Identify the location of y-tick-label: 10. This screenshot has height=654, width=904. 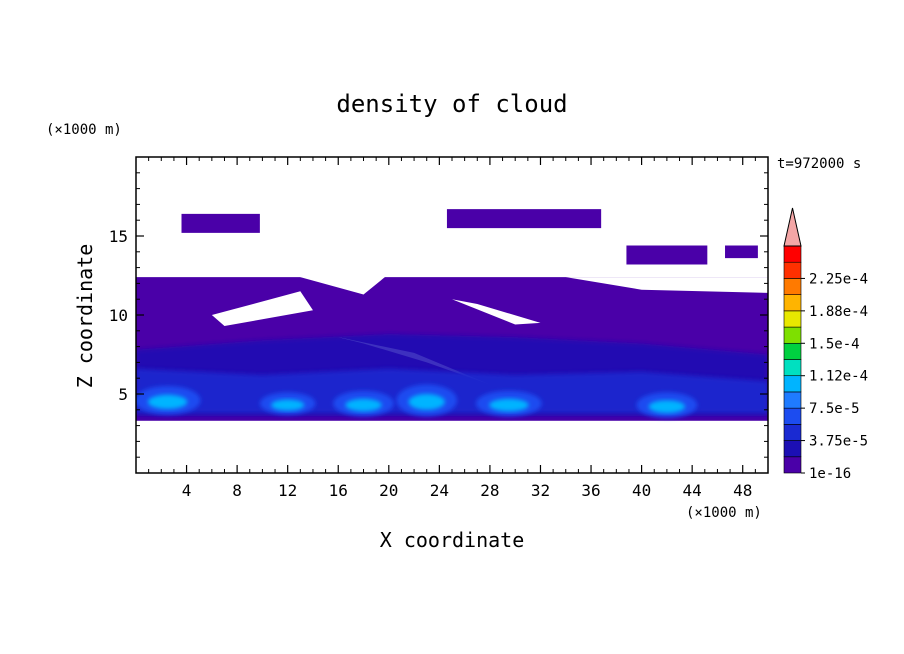
(118, 315).